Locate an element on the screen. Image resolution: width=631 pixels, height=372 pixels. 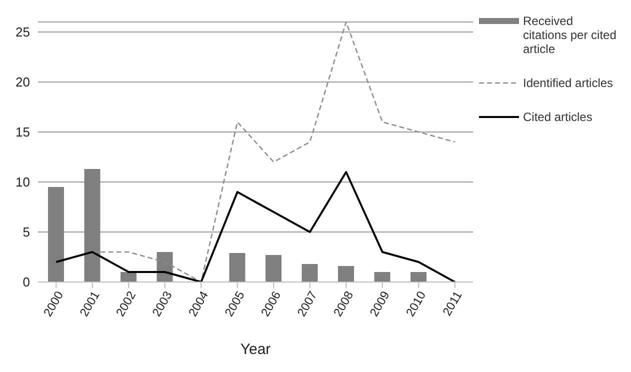
x-axis-title: Year is located at coordinates (255, 349).